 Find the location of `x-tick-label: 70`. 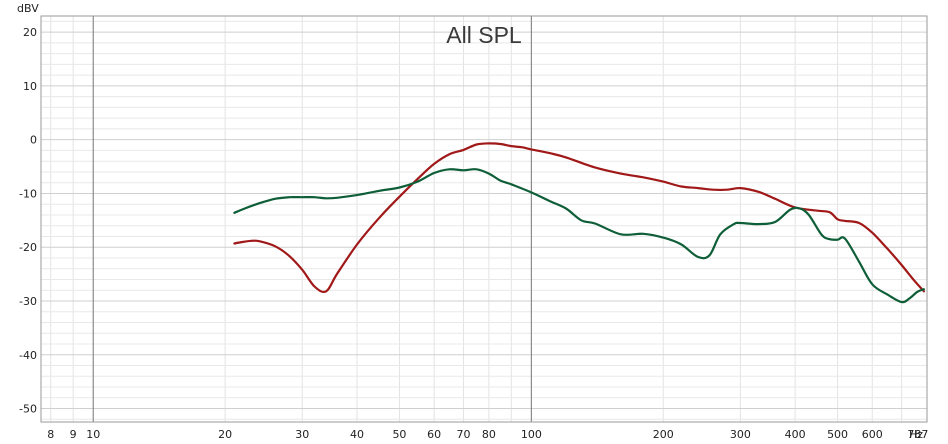

x-tick-label: 70 is located at coordinates (463, 434).